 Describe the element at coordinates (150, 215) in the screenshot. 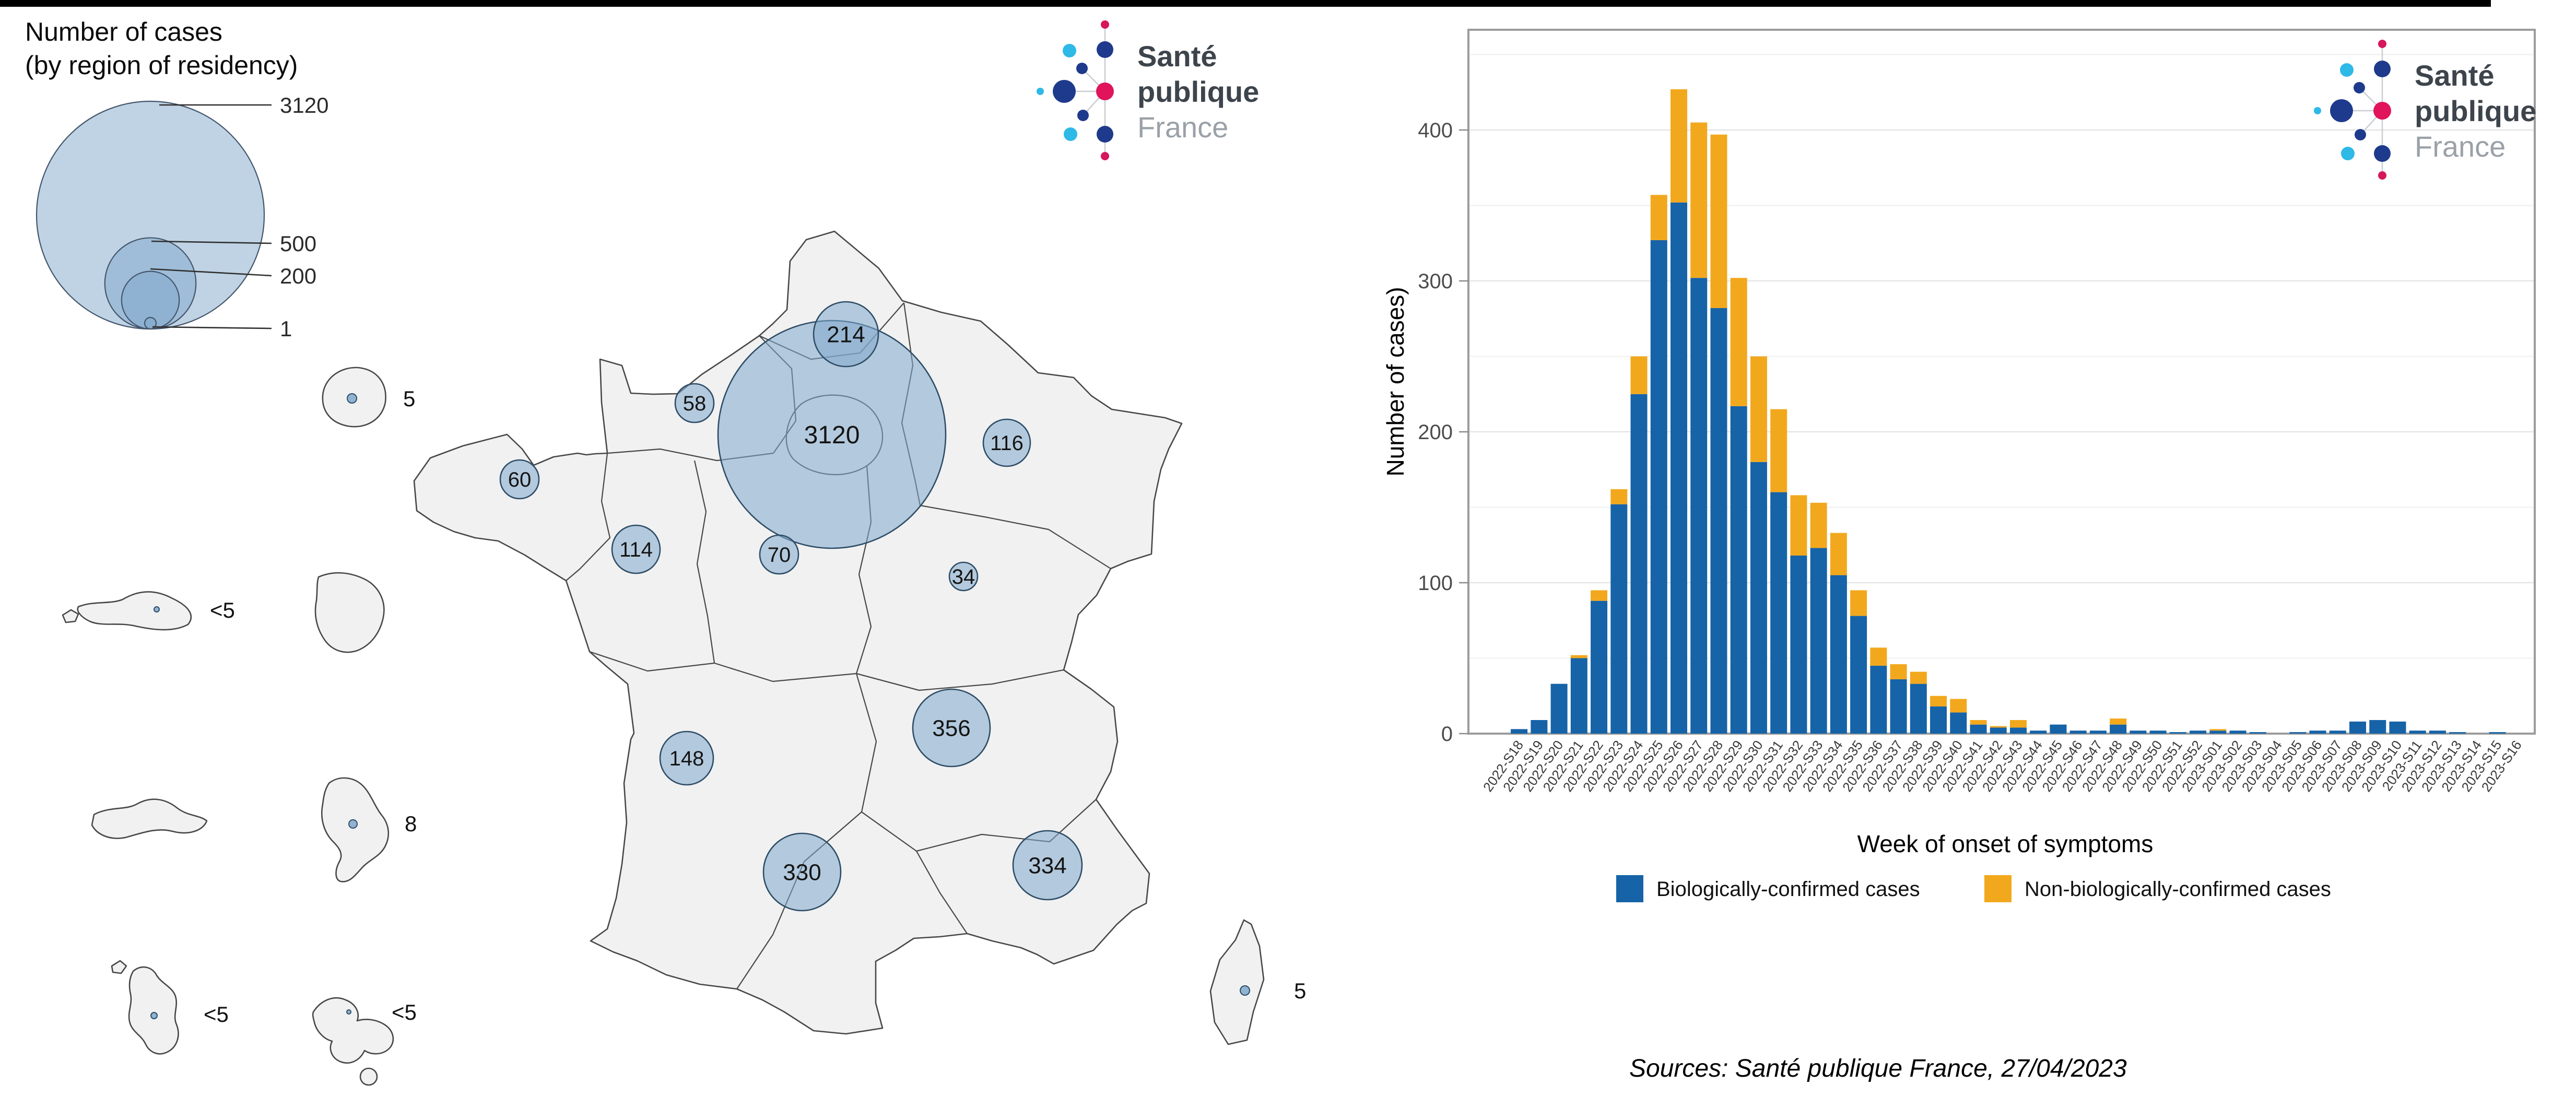

I see `scale-legend-circles` at that location.